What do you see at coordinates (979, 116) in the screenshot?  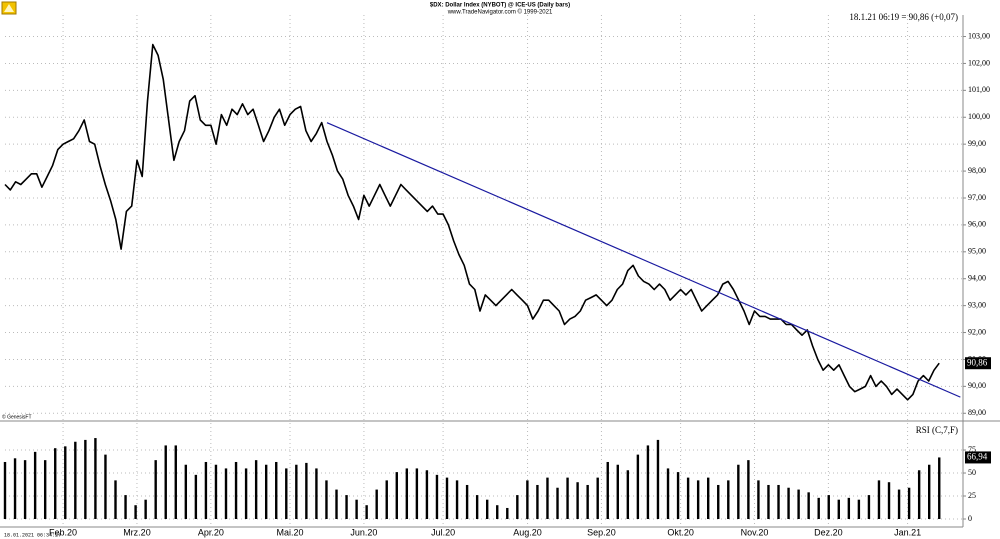 I see `y-tick-label: 100,00` at bounding box center [979, 116].